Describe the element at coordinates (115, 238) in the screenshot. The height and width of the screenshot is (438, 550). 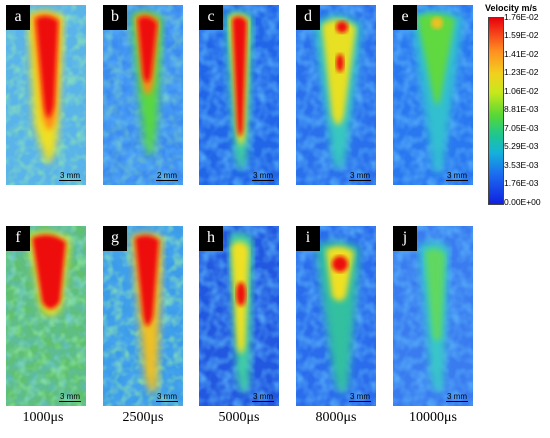
I see `panel-label: g` at that location.